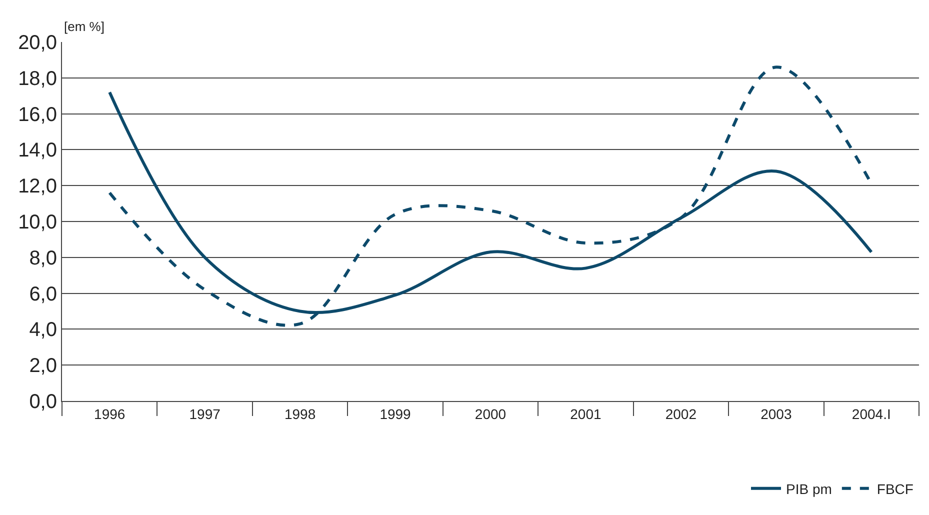 The width and height of the screenshot is (929, 515). What do you see at coordinates (37, 115) in the screenshot?
I see `y-tick-label: 16,0` at bounding box center [37, 115].